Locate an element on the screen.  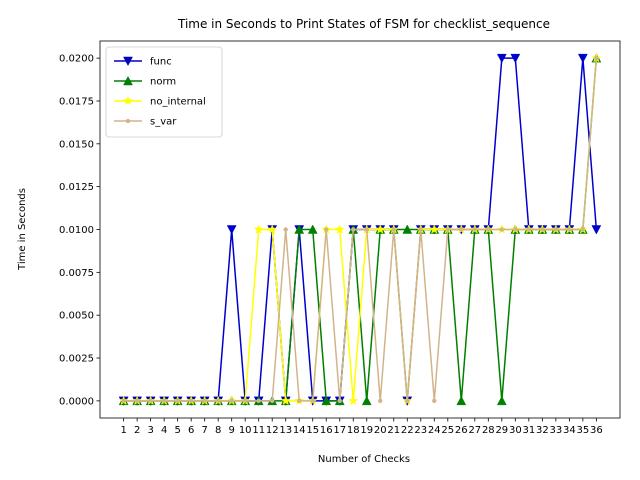
x-tick-label: 10 is located at coordinates (245, 430).